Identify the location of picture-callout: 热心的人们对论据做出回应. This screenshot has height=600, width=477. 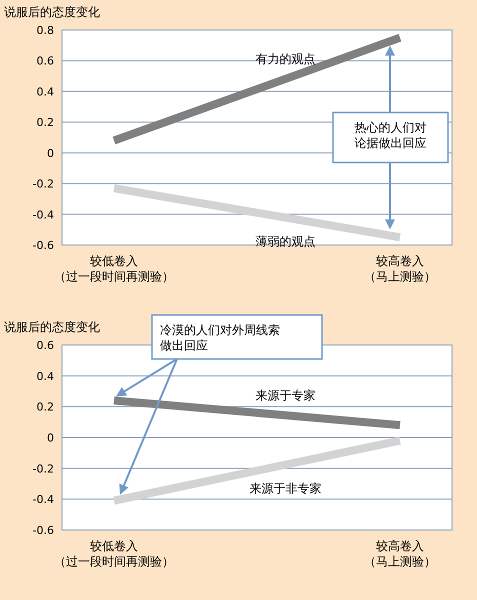
(390, 138).